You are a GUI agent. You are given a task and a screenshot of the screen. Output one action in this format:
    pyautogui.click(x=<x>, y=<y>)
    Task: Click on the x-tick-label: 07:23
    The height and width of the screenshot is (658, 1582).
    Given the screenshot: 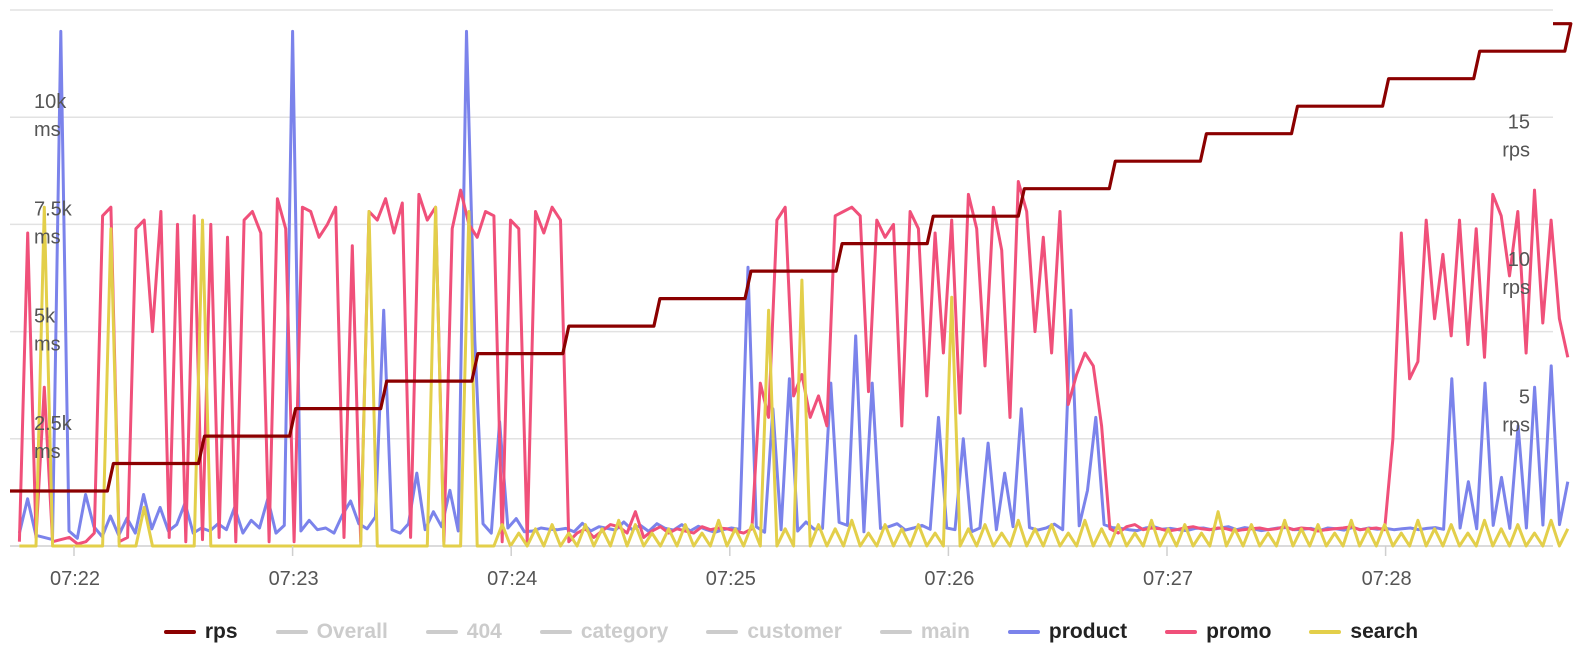 What is the action you would take?
    pyautogui.click(x=294, y=579)
    